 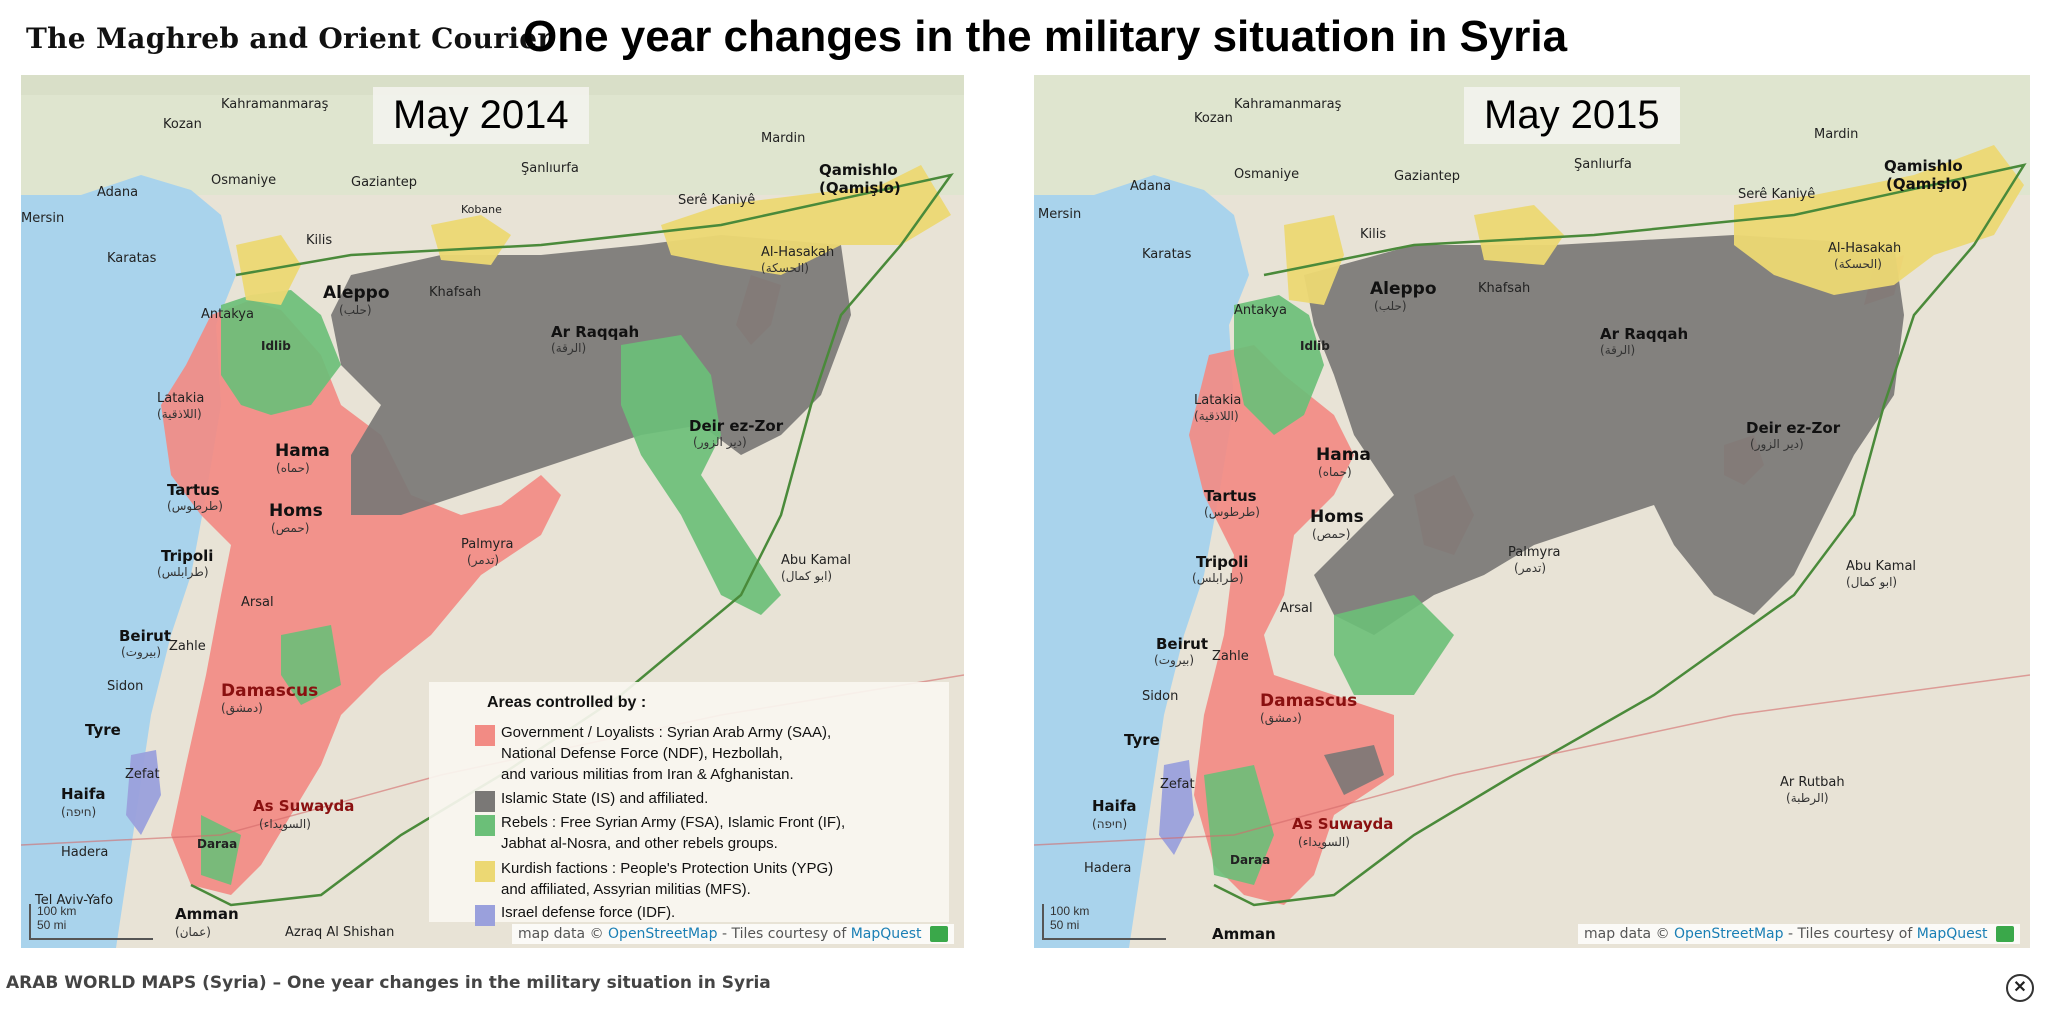 What do you see at coordinates (1519, 235) in the screenshot?
I see `kurdish-kobane-2015` at bounding box center [1519, 235].